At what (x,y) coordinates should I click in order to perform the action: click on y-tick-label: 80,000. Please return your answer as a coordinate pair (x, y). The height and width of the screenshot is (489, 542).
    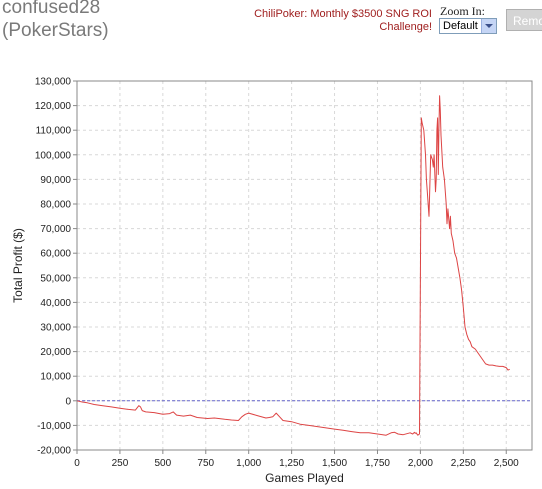
    Looking at the image, I should click on (55, 205).